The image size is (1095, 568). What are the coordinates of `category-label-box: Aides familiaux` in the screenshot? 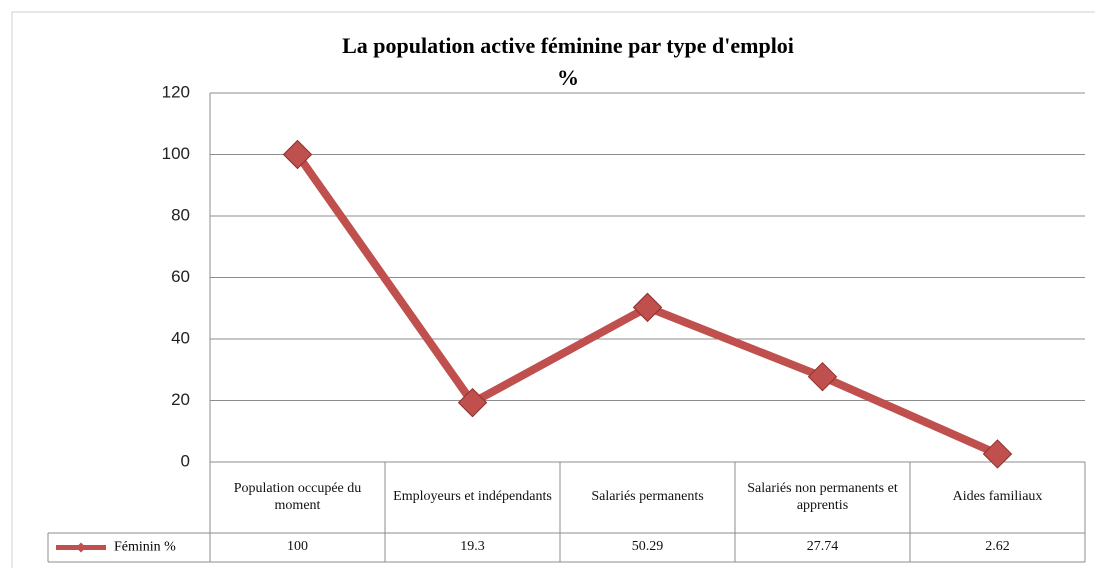 It's located at (997, 497).